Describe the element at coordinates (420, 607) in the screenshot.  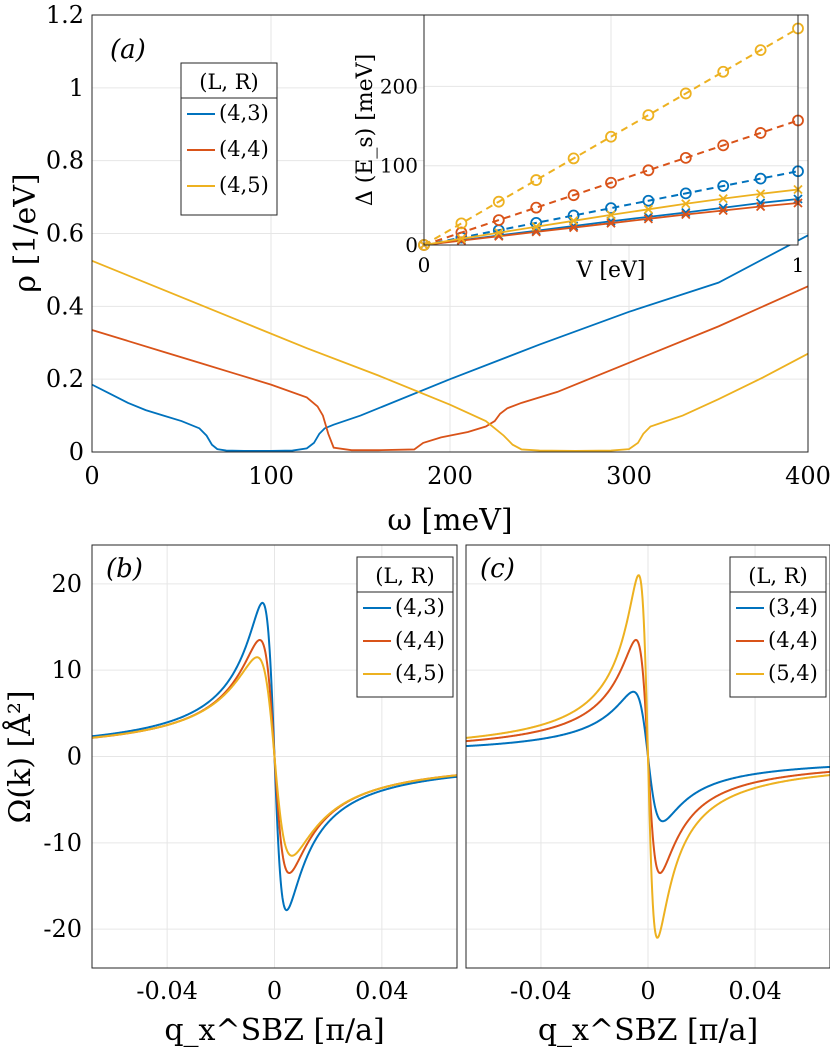
I see `legend-label-b: (4,3)` at that location.